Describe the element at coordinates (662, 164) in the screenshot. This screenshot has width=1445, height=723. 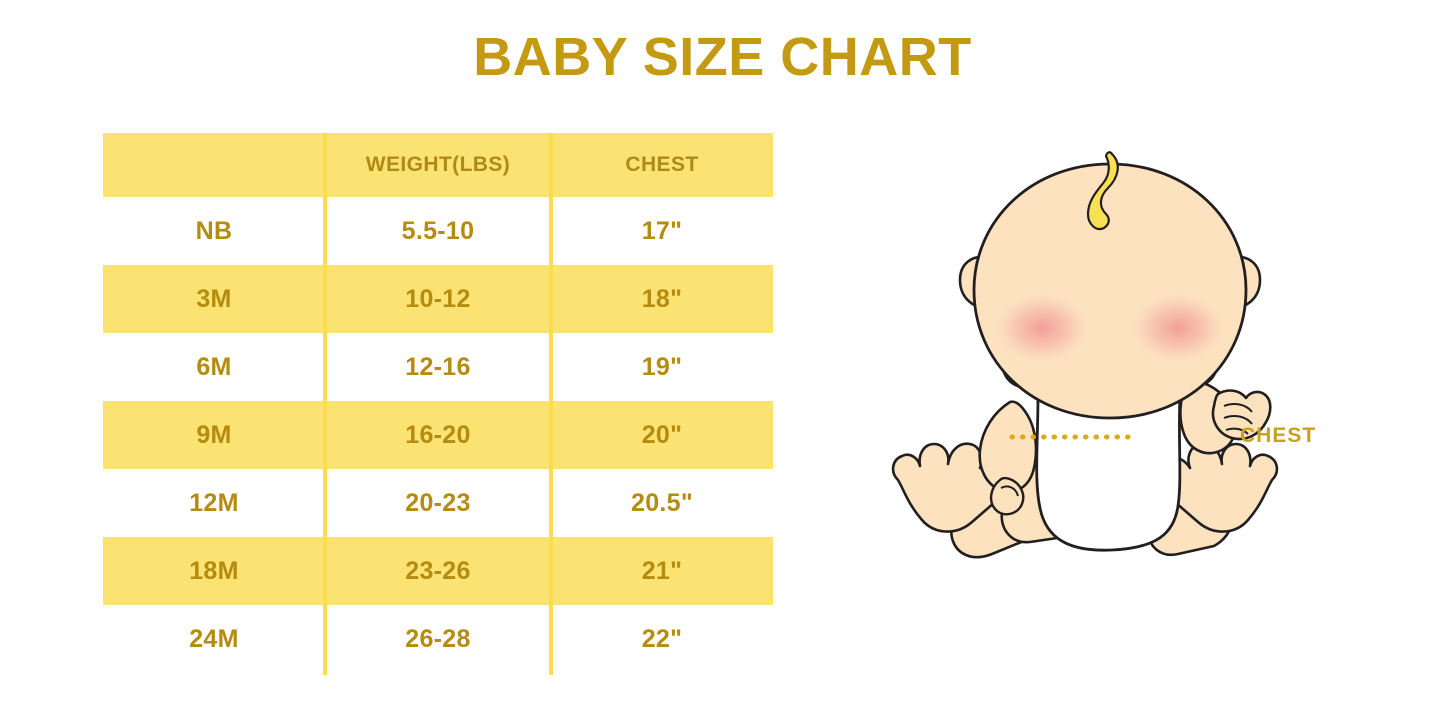
I see `column-header-chest: CHEST` at that location.